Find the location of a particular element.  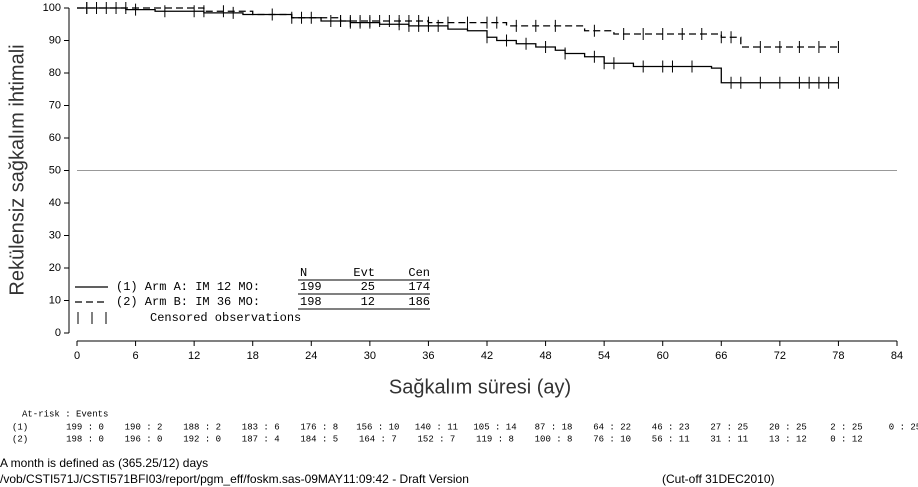

legend-censor-label: Censored observations is located at coordinates (225, 318).